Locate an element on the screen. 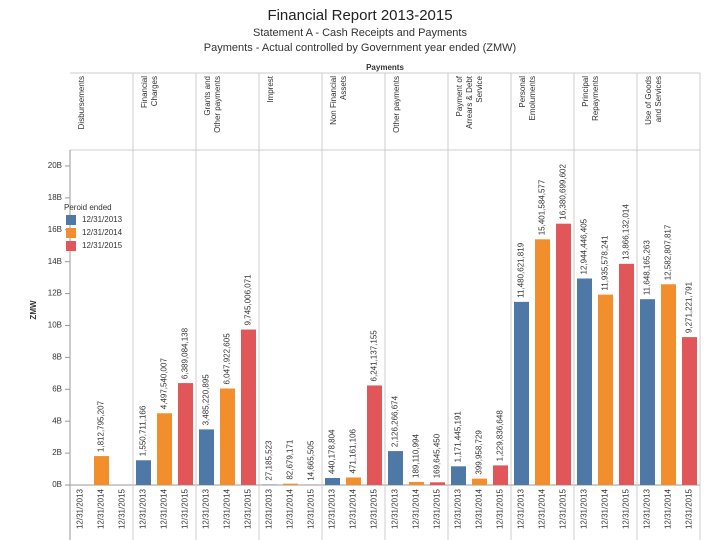  data-label: 9,745,006,071 is located at coordinates (248, 300).